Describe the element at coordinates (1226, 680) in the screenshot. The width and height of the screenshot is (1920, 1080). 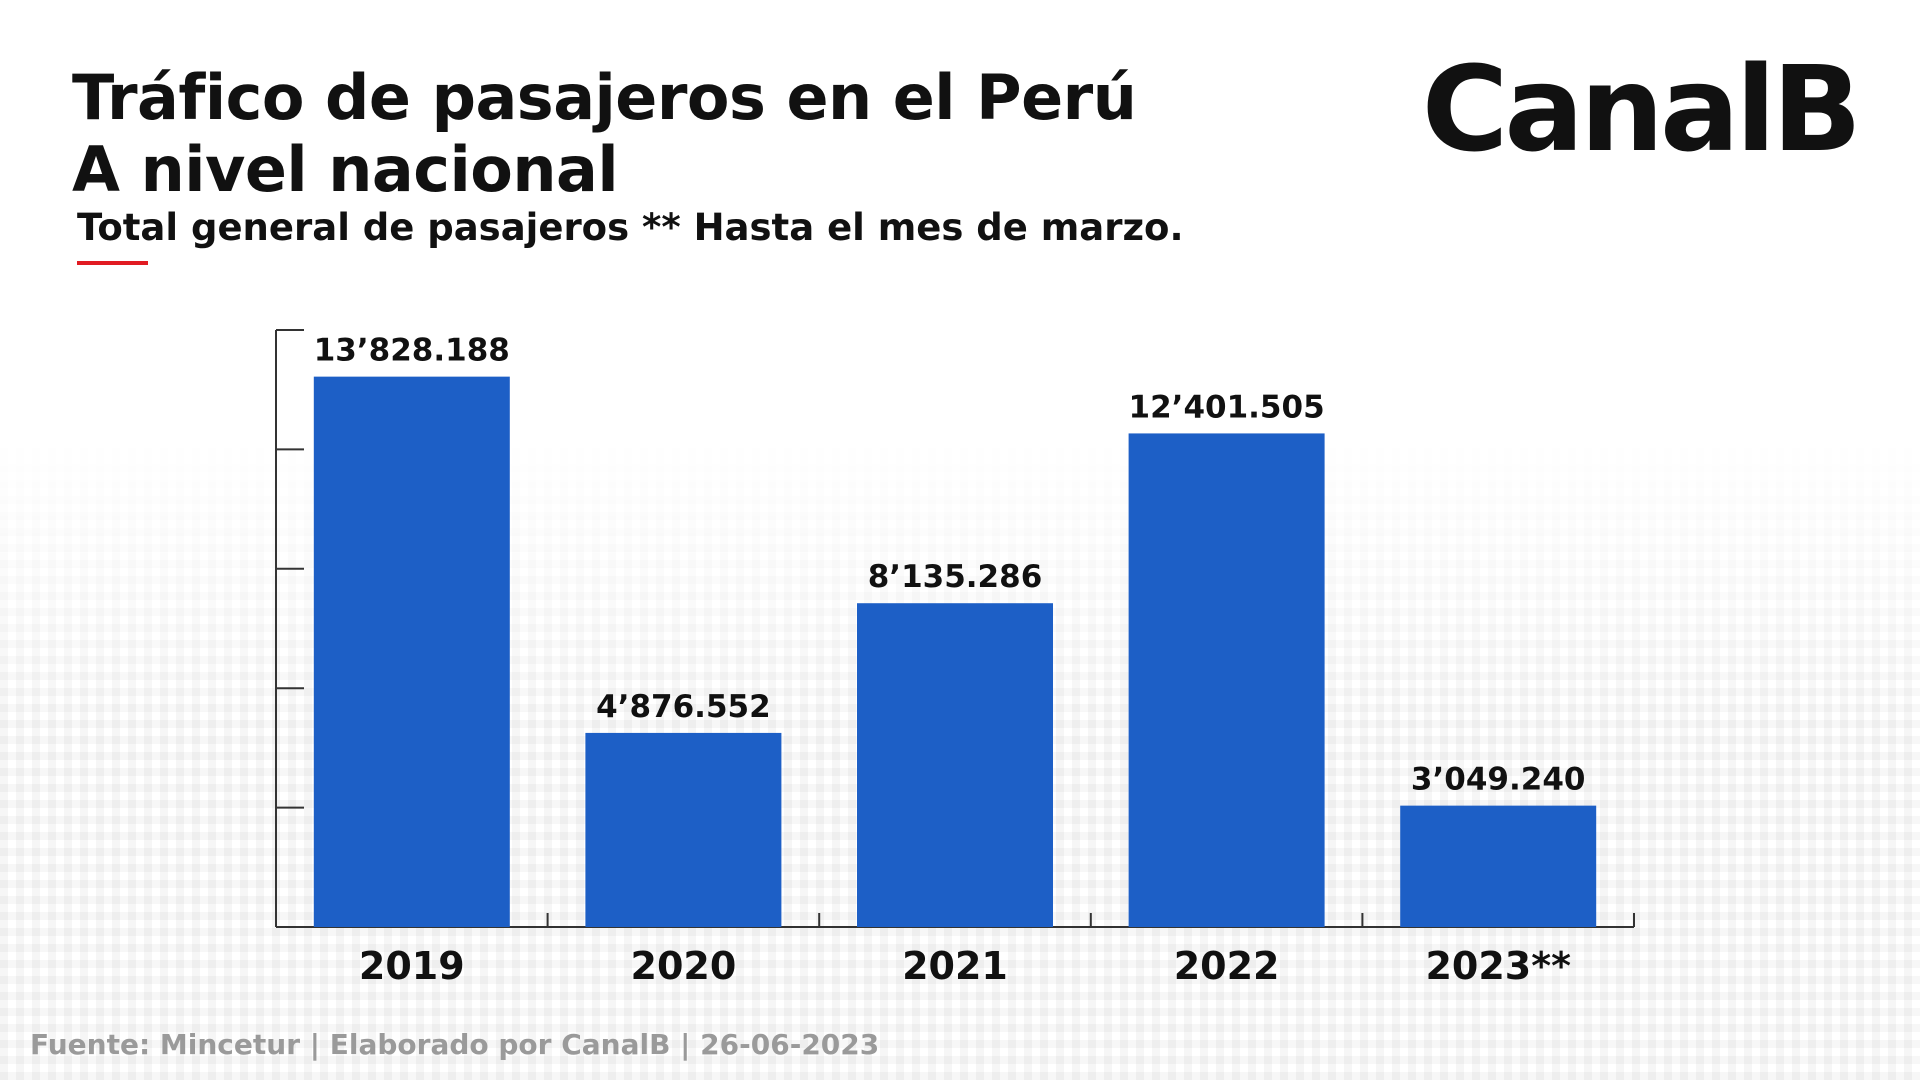
I see `bar-2022` at that location.